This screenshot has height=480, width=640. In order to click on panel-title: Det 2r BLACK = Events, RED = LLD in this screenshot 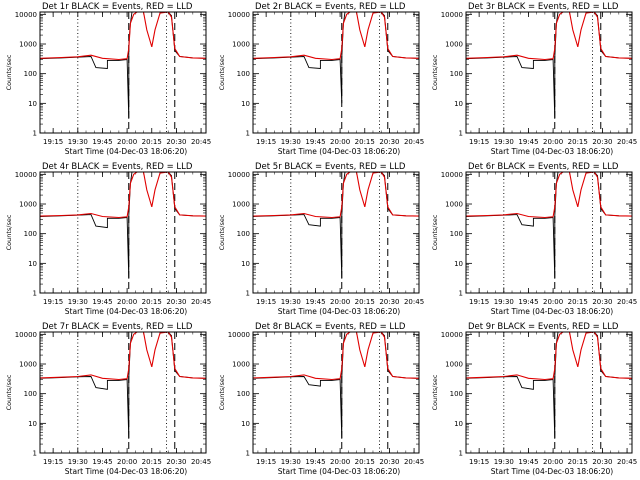, I will do `click(330, 7)`.